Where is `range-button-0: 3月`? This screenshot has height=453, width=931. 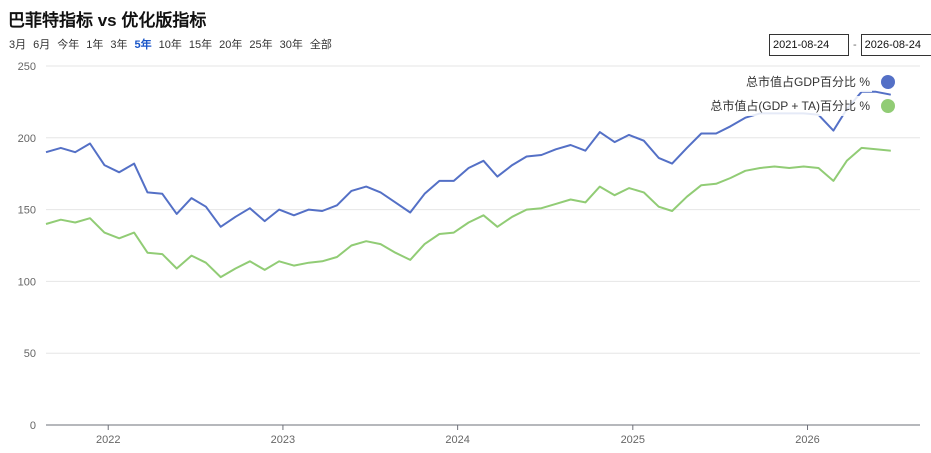 range-button-0: 3月 is located at coordinates (18, 45).